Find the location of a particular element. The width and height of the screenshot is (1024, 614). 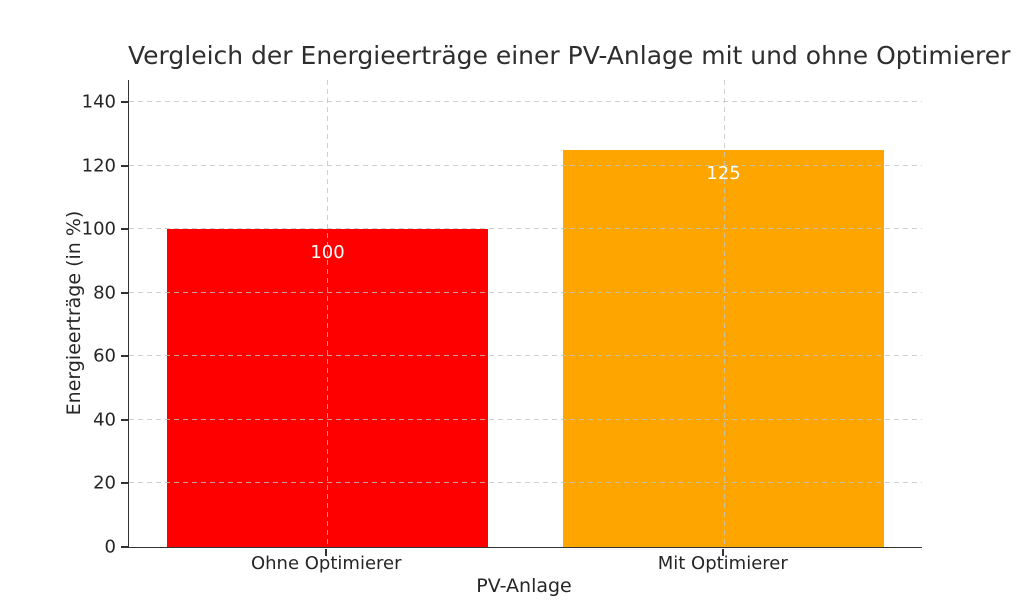

y-tick-label: 140 is located at coordinates (98, 102).